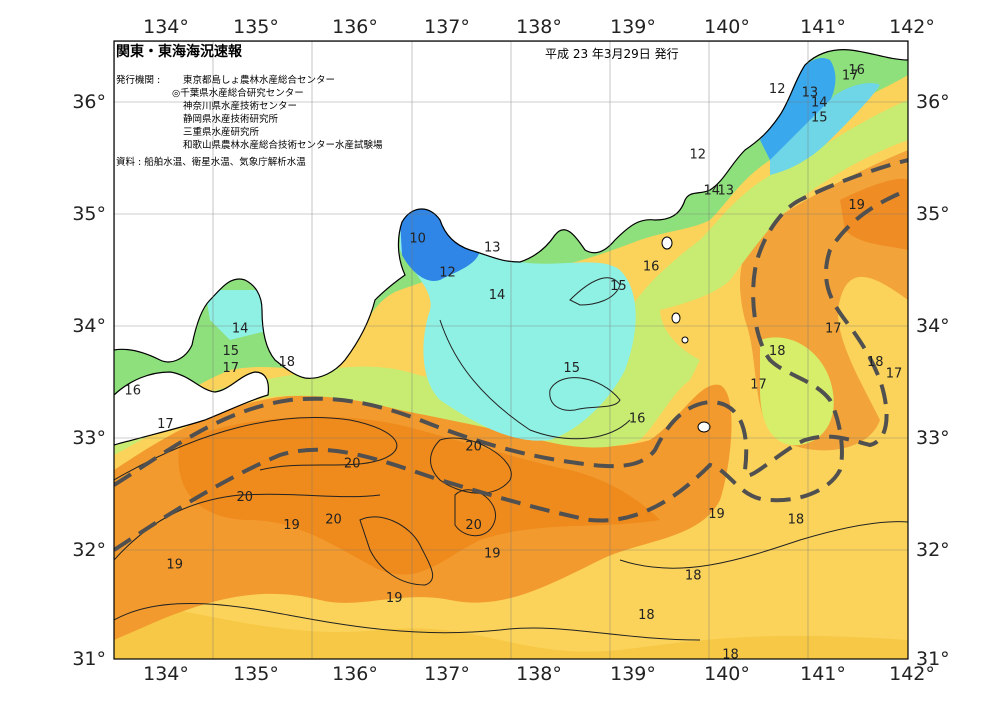 This screenshot has height=709, width=1002. What do you see at coordinates (179, 51) in the screenshot?
I see `map-title: 関東・東海海況速報` at bounding box center [179, 51].